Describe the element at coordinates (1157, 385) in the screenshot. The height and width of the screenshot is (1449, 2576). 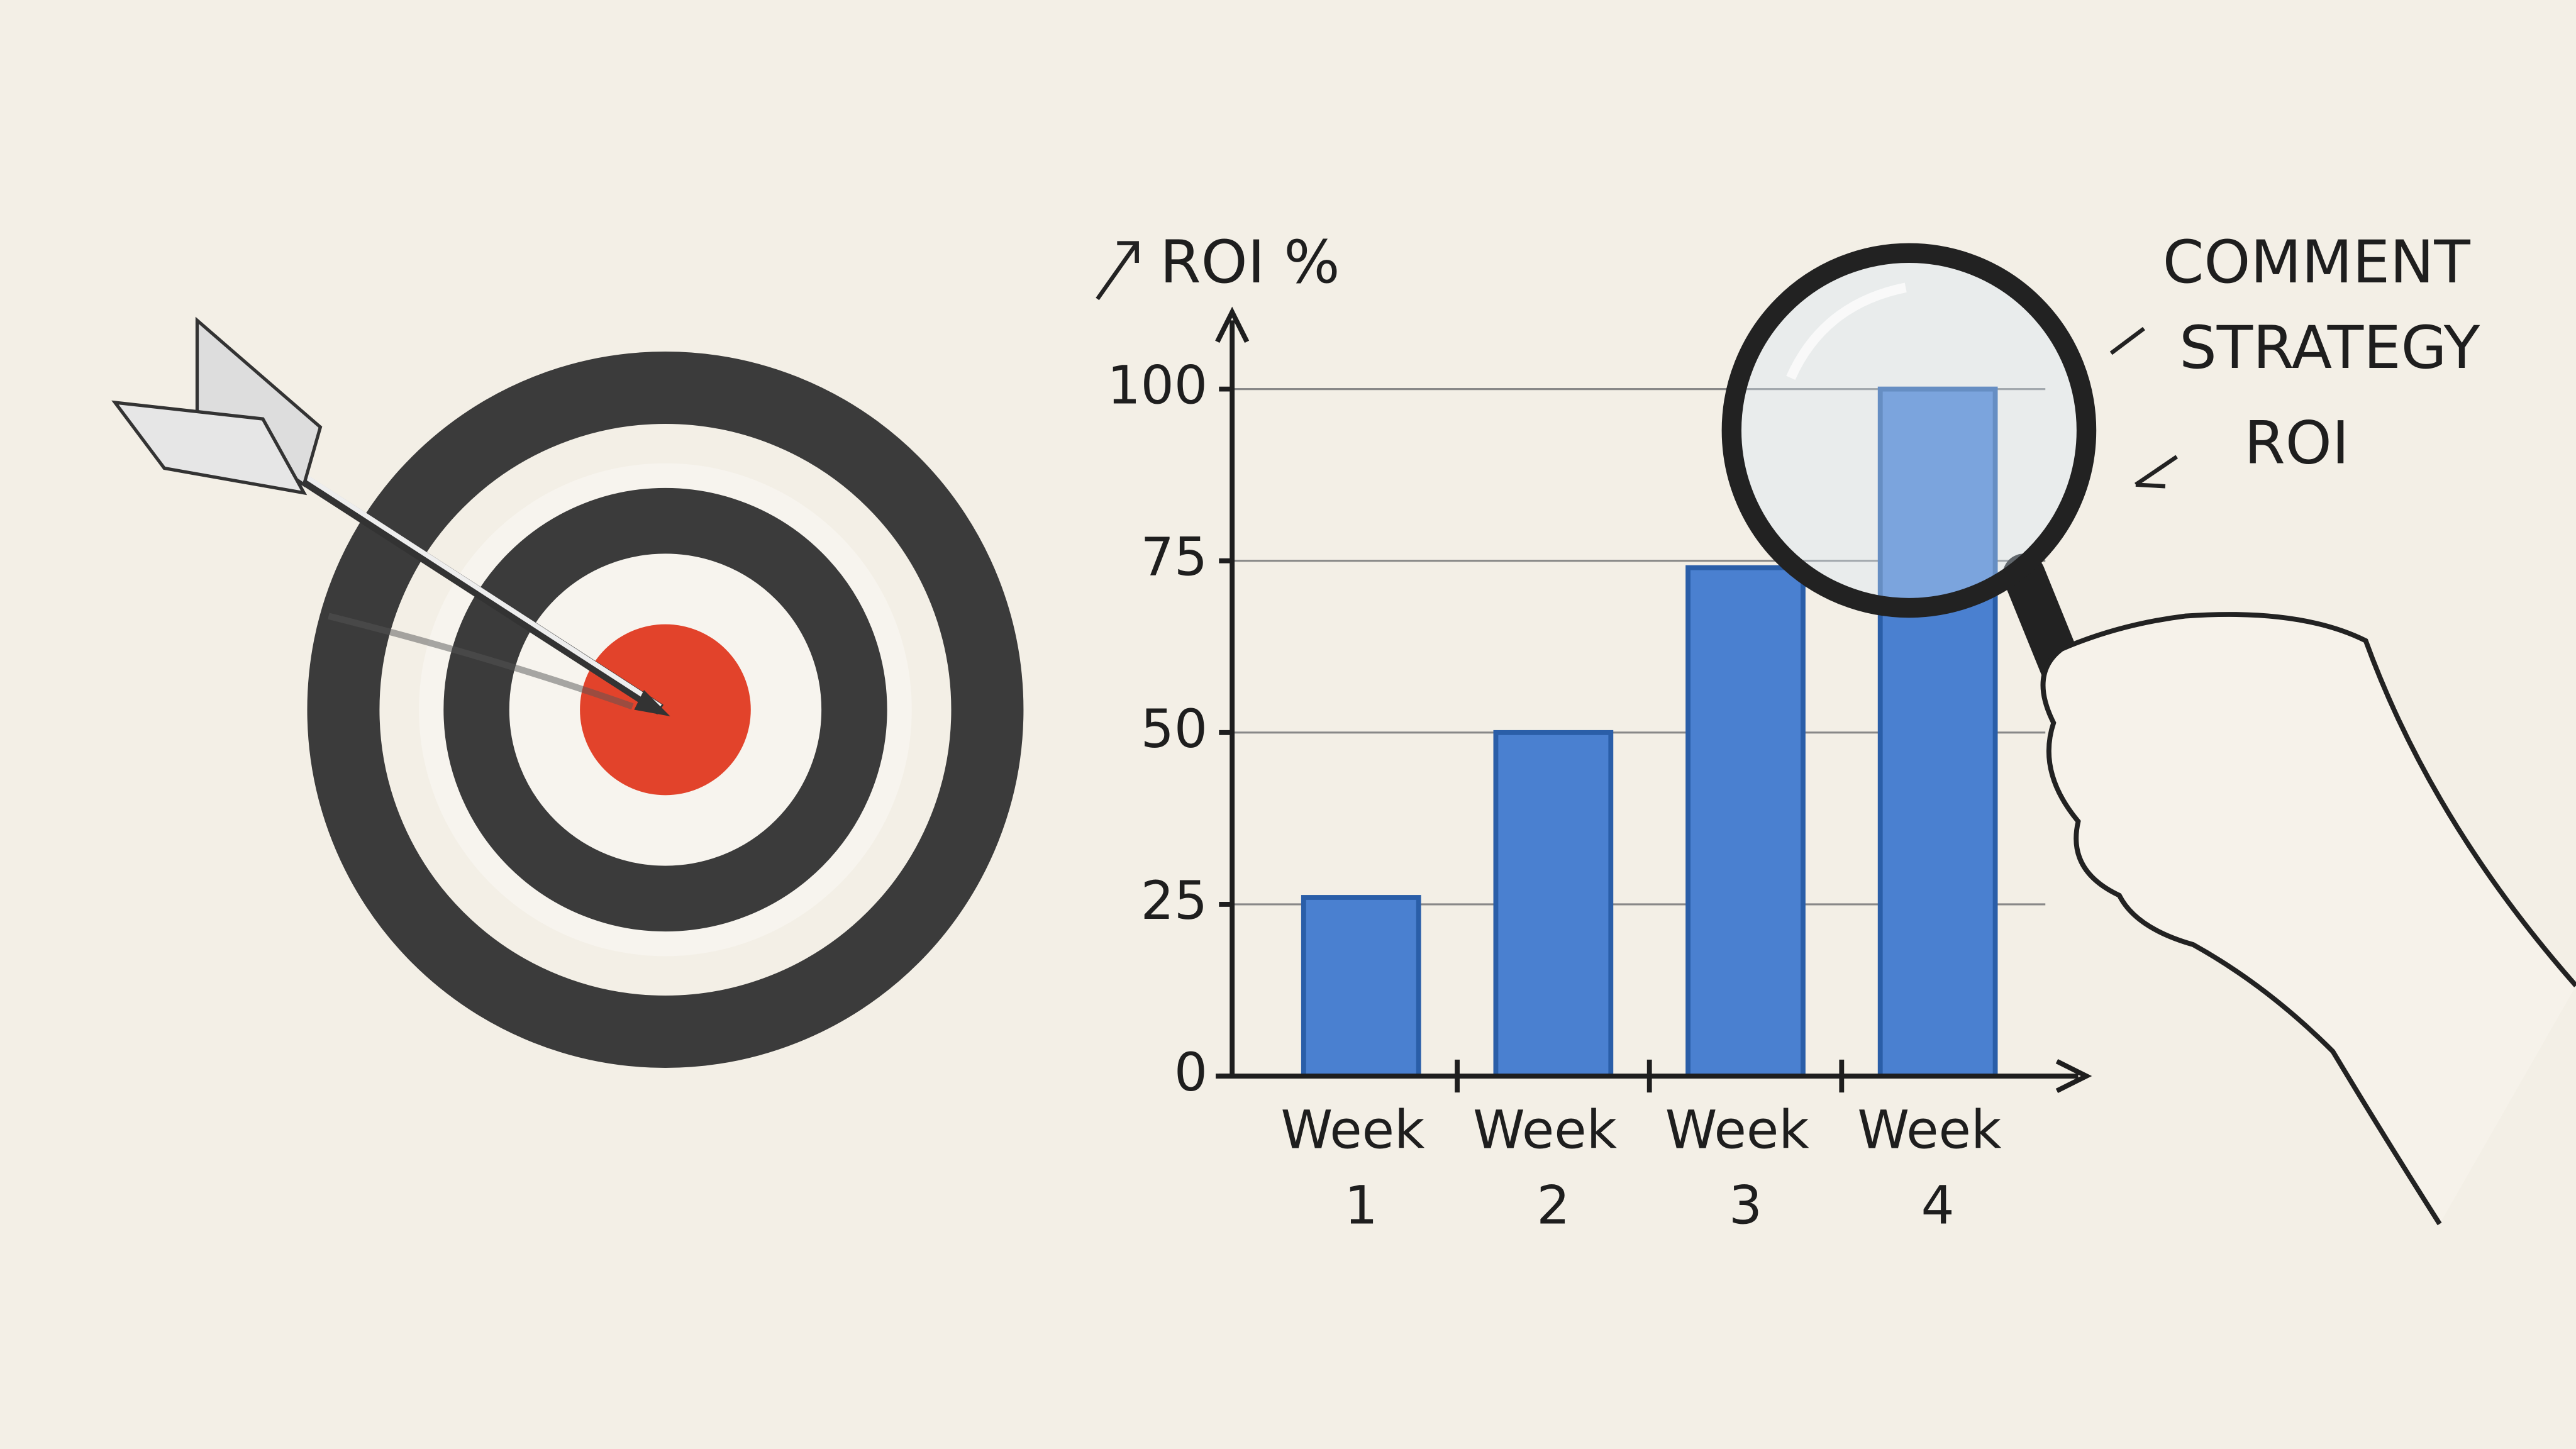
I see `y-tick-label: 100` at that location.